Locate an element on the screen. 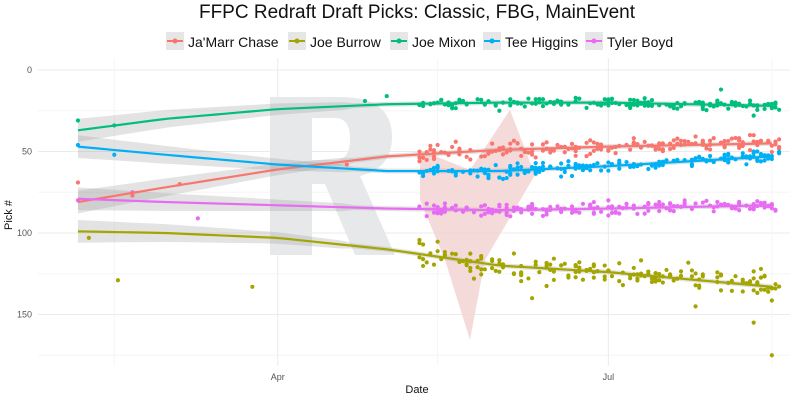 The width and height of the screenshot is (800, 400). y-tick-label: 100 is located at coordinates (24, 233).